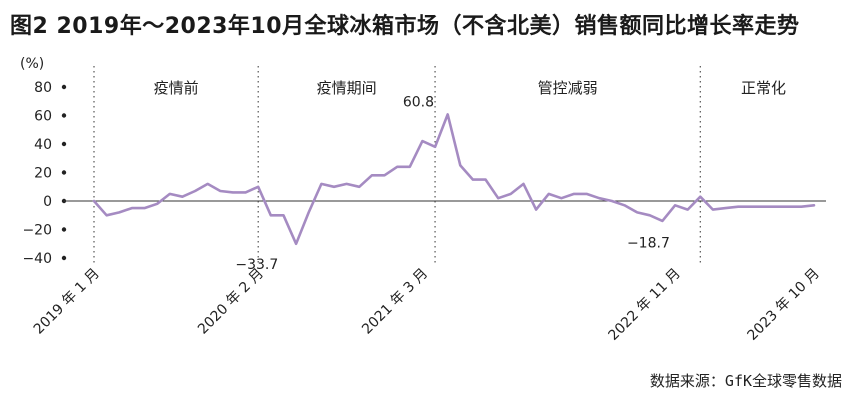 Image resolution: width=856 pixels, height=402 pixels. Describe the element at coordinates (43, 145) in the screenshot. I see `y-tick-label: 40` at that location.